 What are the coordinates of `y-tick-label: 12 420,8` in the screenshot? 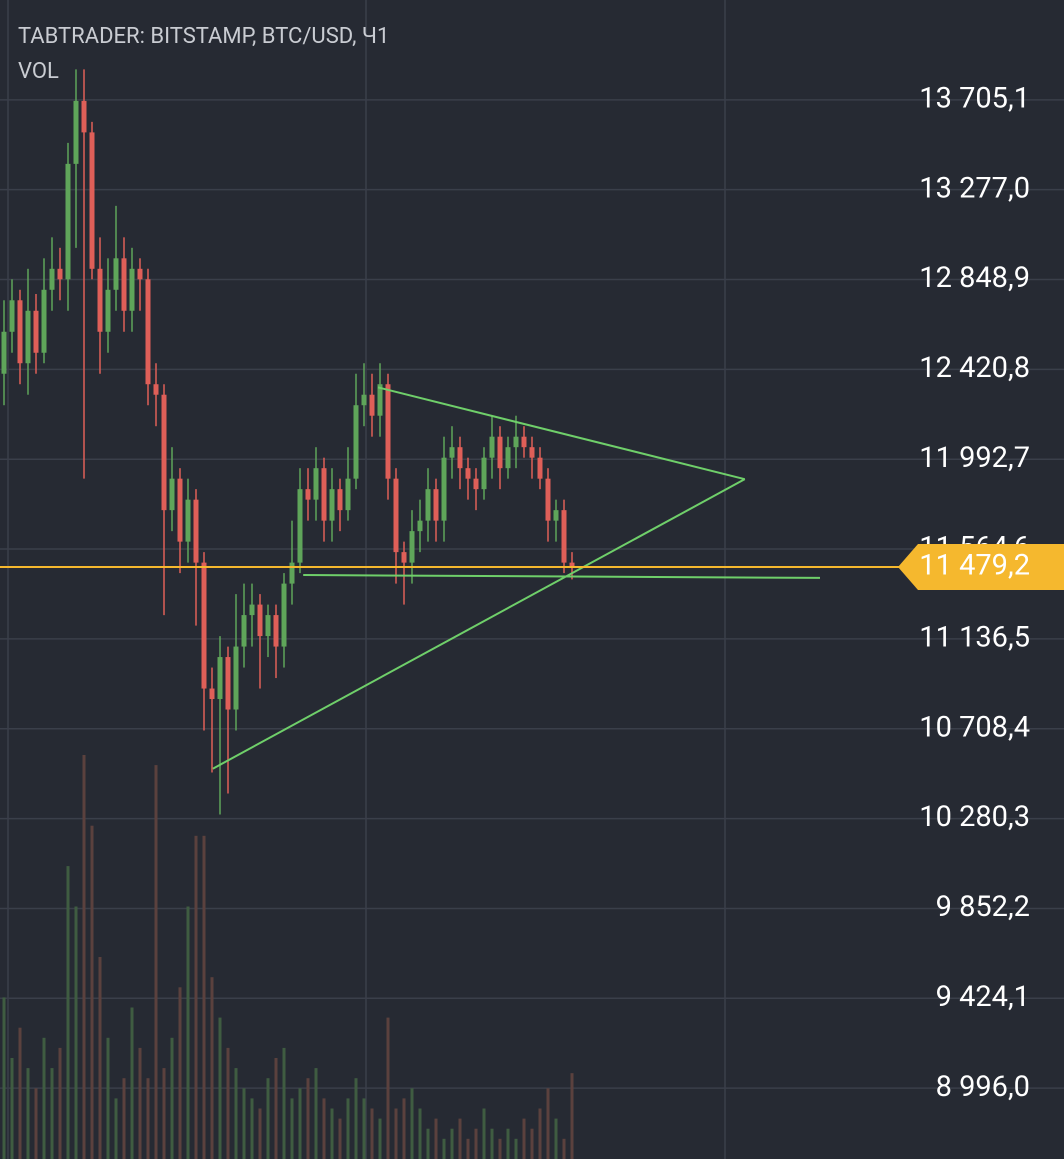 It's located at (974, 368).